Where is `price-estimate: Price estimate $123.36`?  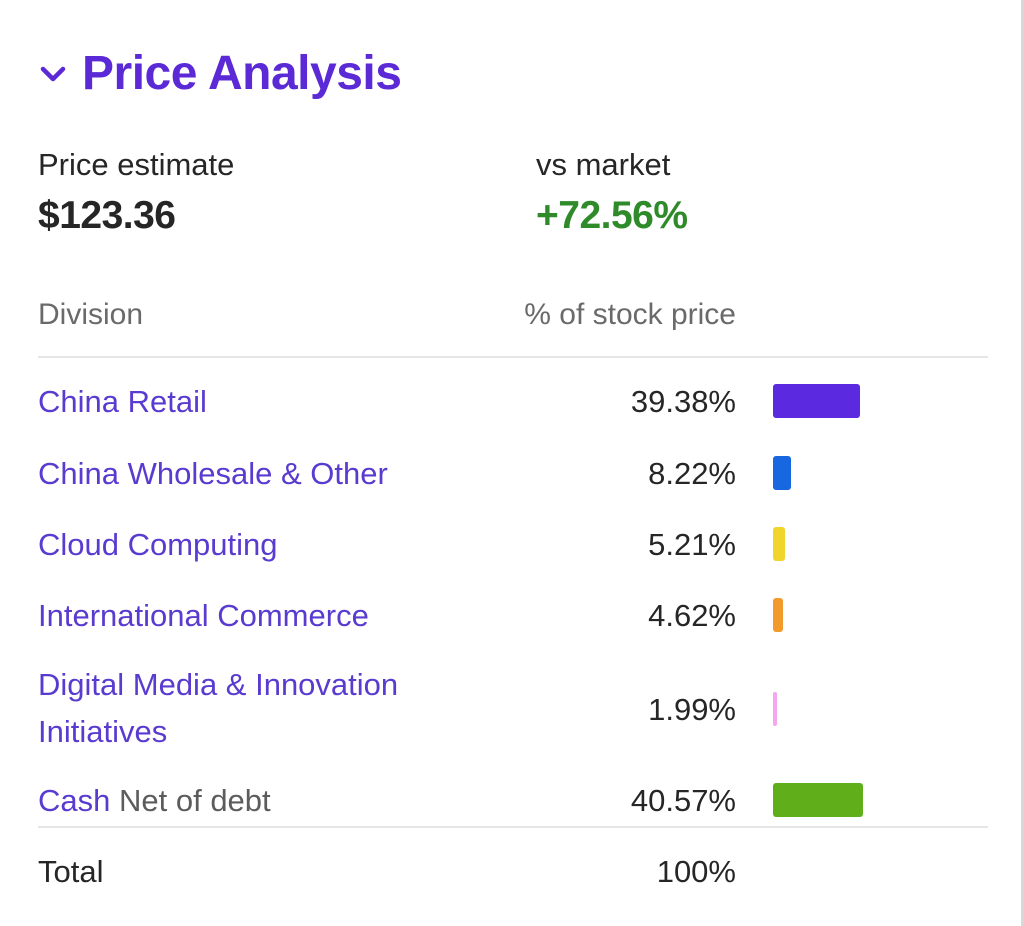 price-estimate: Price estimate $123.36 is located at coordinates (136, 194).